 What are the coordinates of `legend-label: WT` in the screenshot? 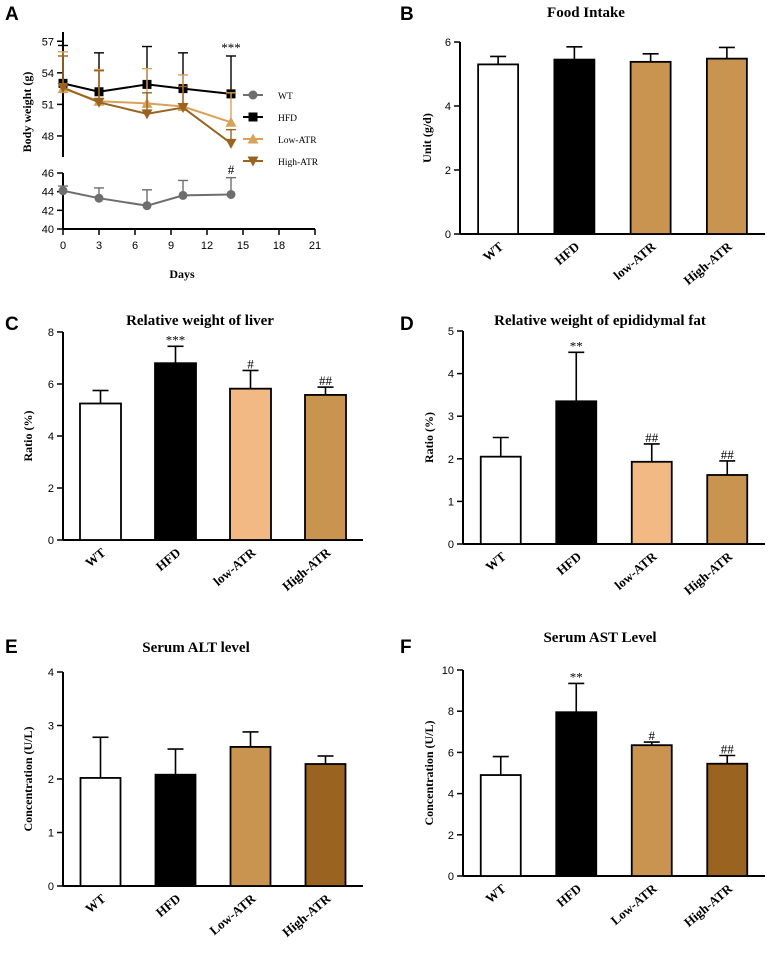 It's located at (285, 97).